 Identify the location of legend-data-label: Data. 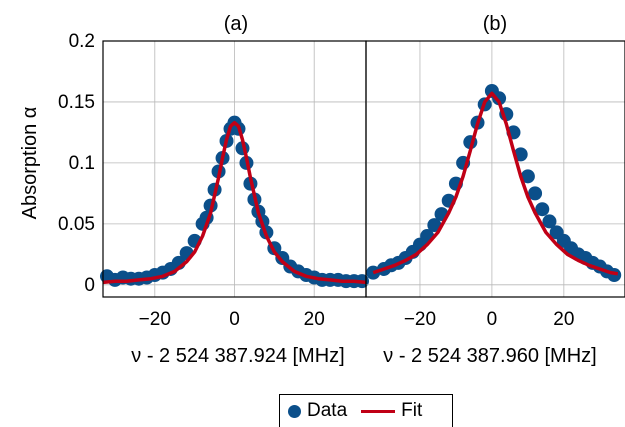
(327, 410).